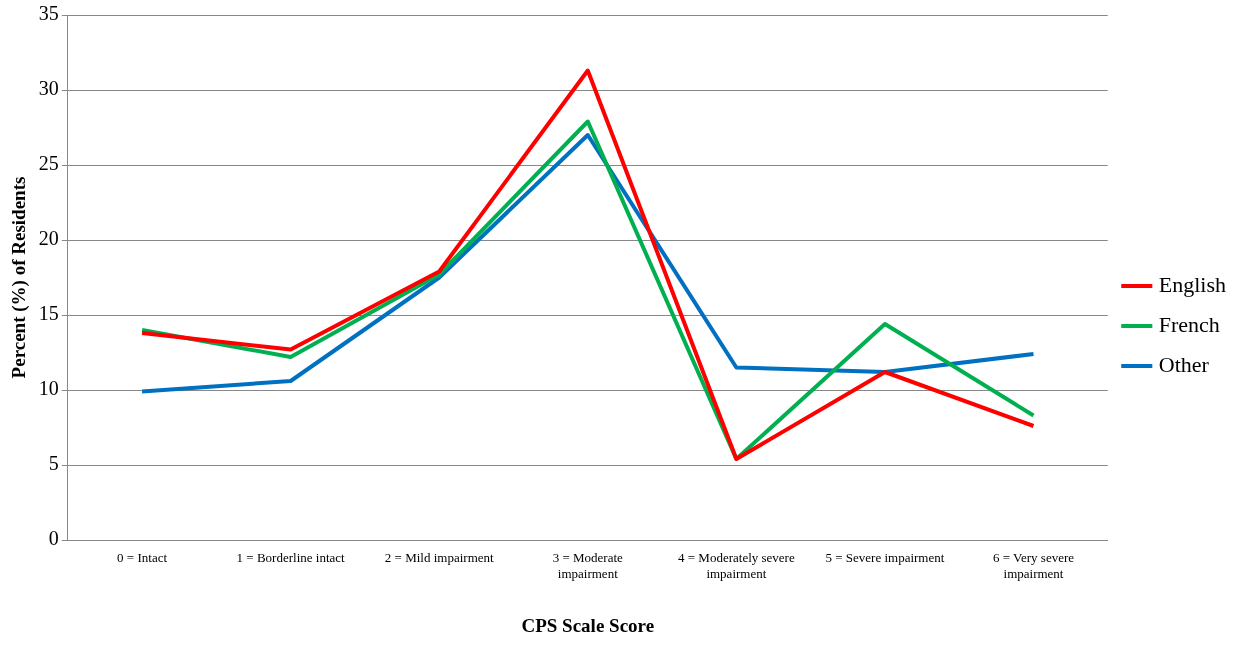 Image resolution: width=1246 pixels, height=647 pixels. What do you see at coordinates (439, 558) in the screenshot?
I see `x-tick-label: 2 = Mild impairment` at bounding box center [439, 558].